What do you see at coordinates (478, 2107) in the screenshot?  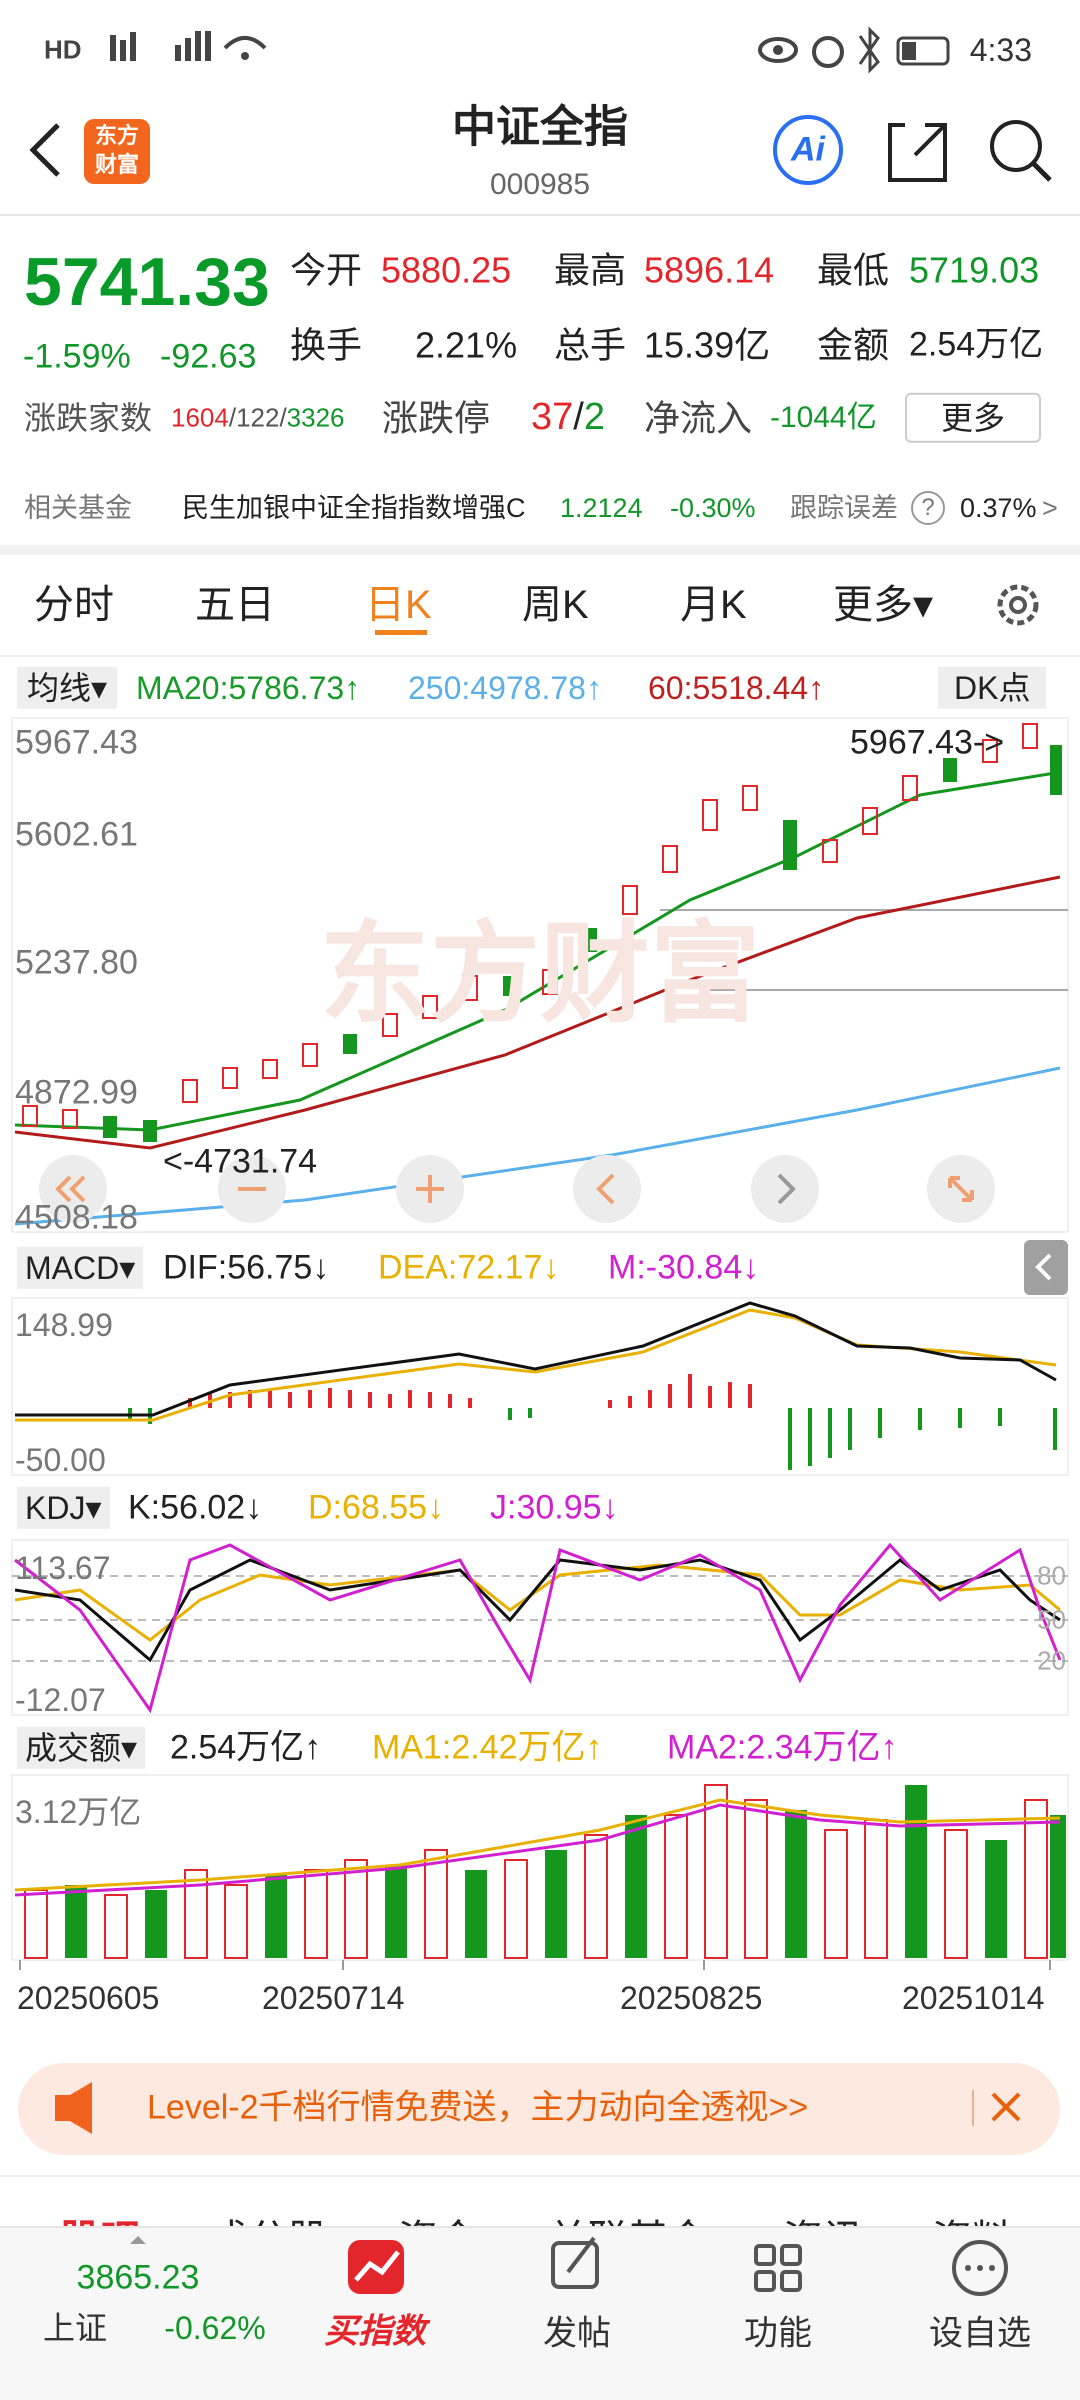 I see `promo-banner: Level-2千档行情免费送，主力动向全透视>>` at bounding box center [478, 2107].